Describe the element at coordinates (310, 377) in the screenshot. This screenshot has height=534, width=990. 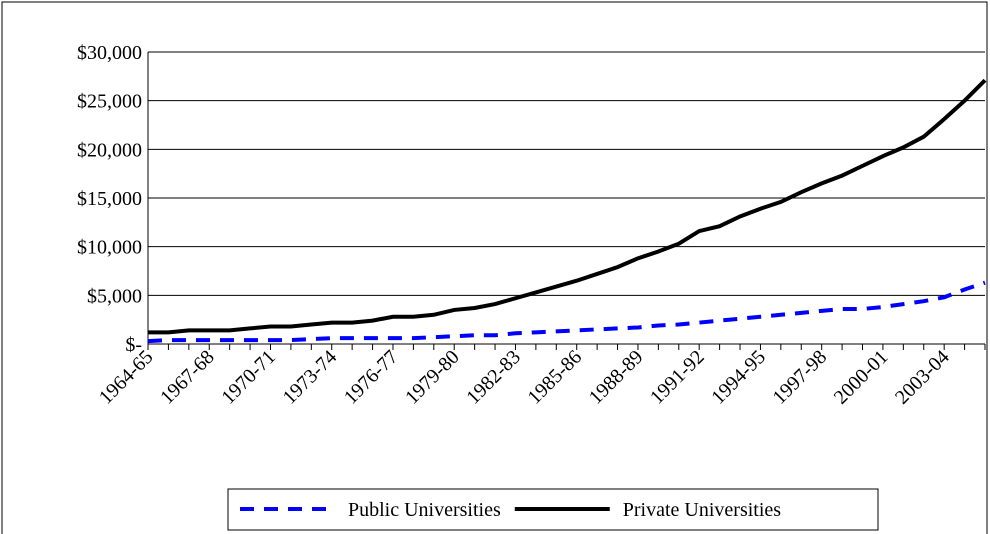
I see `x-tick-label: 1973-74` at that location.